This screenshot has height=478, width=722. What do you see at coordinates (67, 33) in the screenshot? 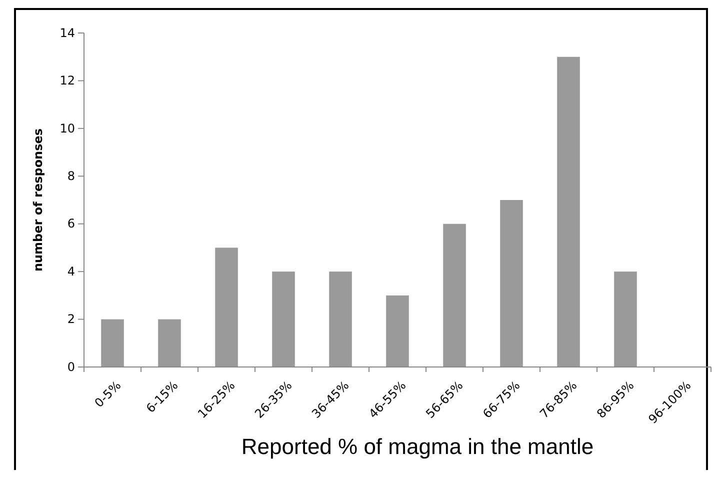
I see `y-tick-label: 14` at bounding box center [67, 33].